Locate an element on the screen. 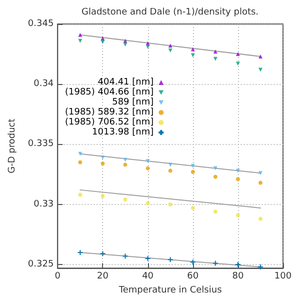 This screenshot has height=300, width=300. legend-label: (1985) 706.52 [nm] is located at coordinates (109, 123).